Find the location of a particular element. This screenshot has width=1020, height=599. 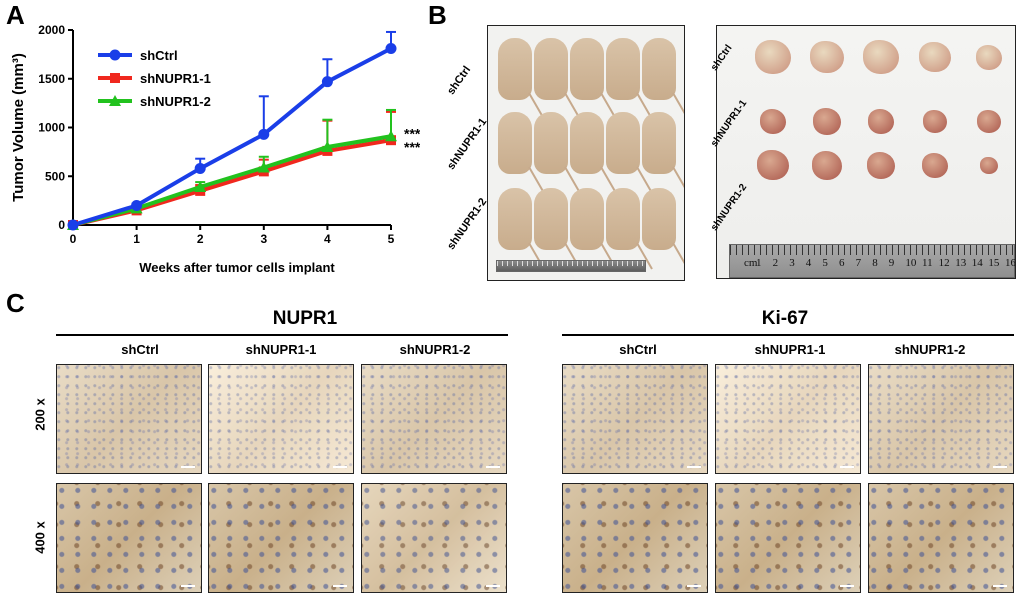

mice-row-label-2: shNUPR1-1 is located at coordinates (467, 144).